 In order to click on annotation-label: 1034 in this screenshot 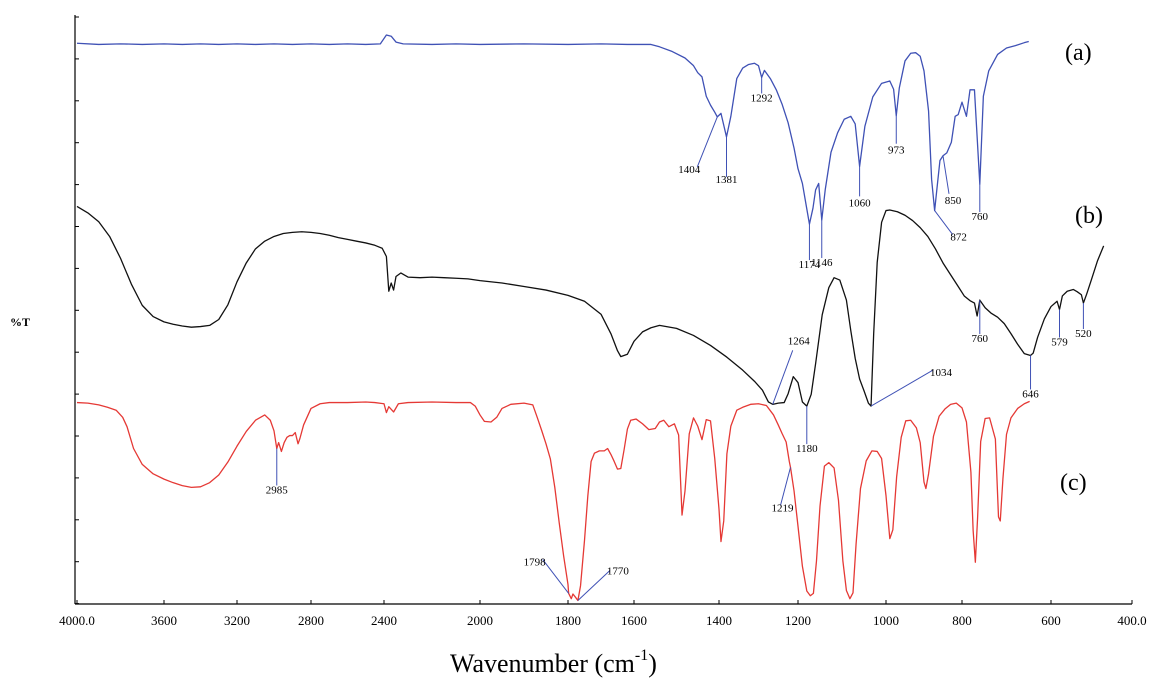, I will do `click(941, 373)`.